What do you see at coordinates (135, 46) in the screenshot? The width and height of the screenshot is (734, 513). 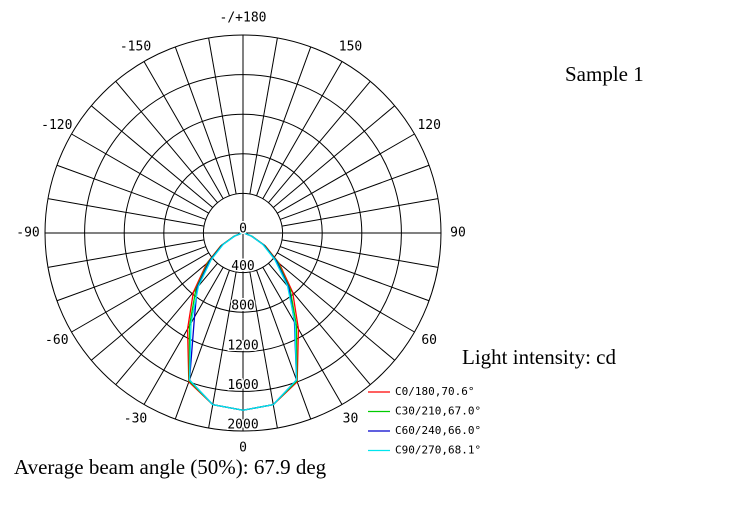 I see `angle-tick-label: -150` at bounding box center [135, 46].